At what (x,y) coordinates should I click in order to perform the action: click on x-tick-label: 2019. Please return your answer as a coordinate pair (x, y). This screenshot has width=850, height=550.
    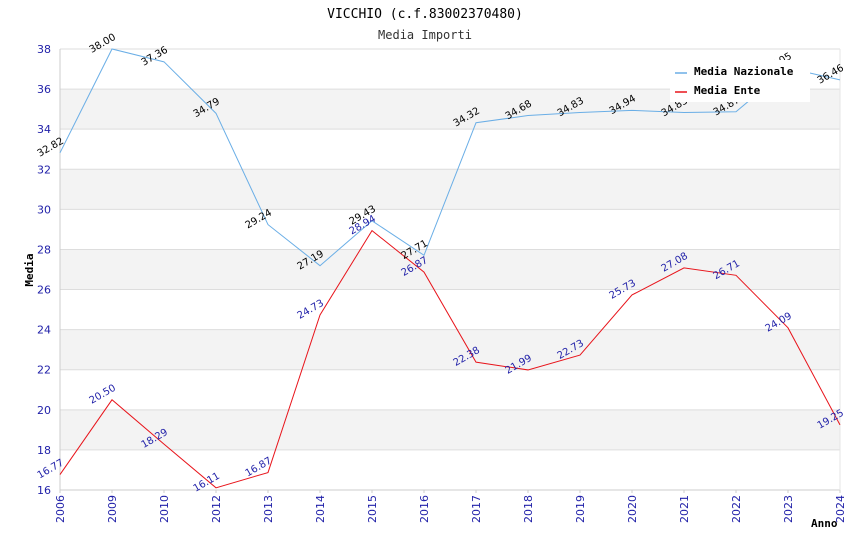
    Looking at the image, I should click on (580, 509).